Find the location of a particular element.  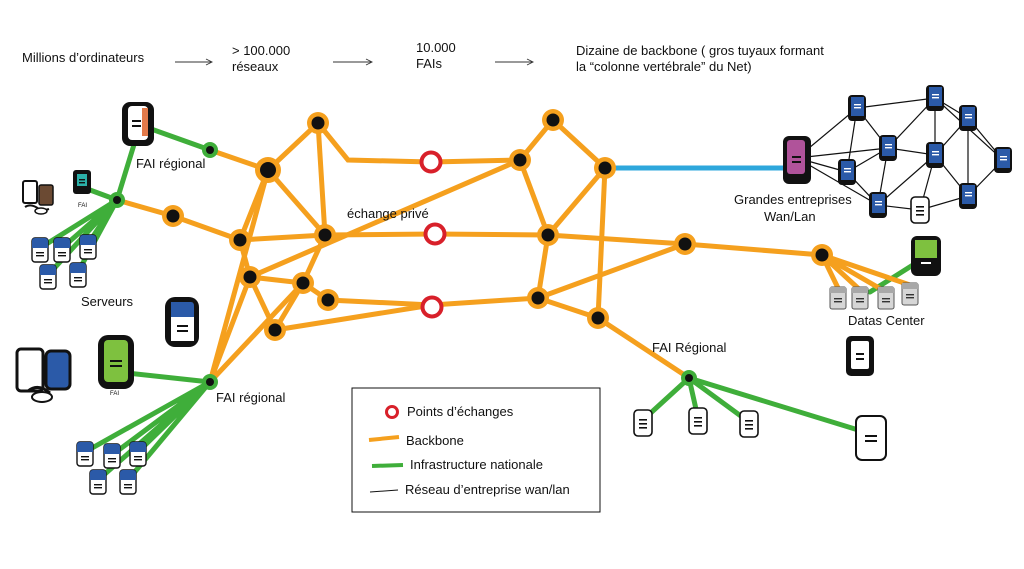

label-fai-regional-right: FAI Régional is located at coordinates (689, 347).